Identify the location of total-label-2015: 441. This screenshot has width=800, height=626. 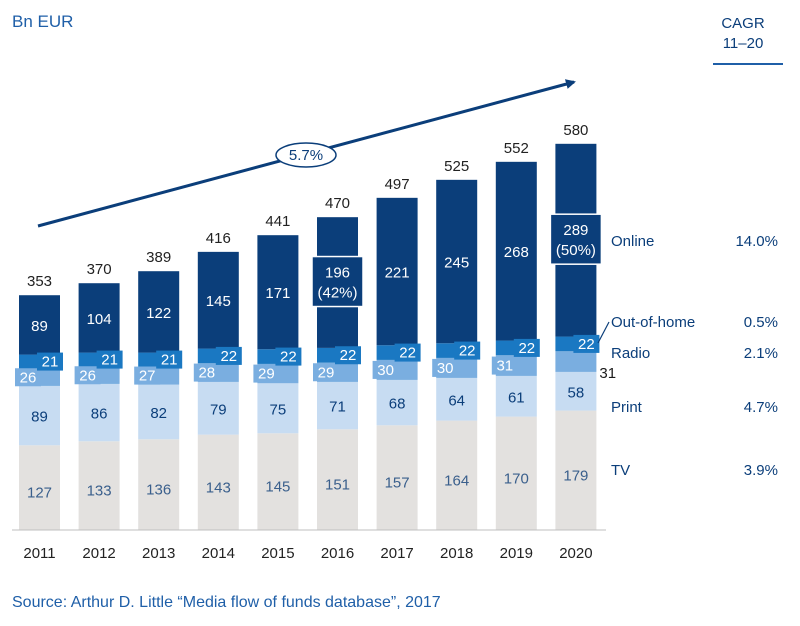
(277, 221).